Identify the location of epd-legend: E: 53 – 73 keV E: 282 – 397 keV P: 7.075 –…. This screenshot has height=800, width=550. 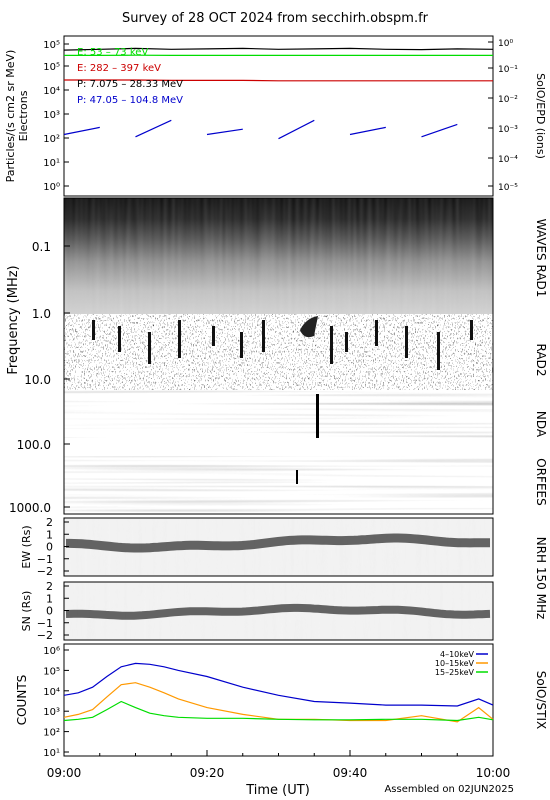
(130, 76).